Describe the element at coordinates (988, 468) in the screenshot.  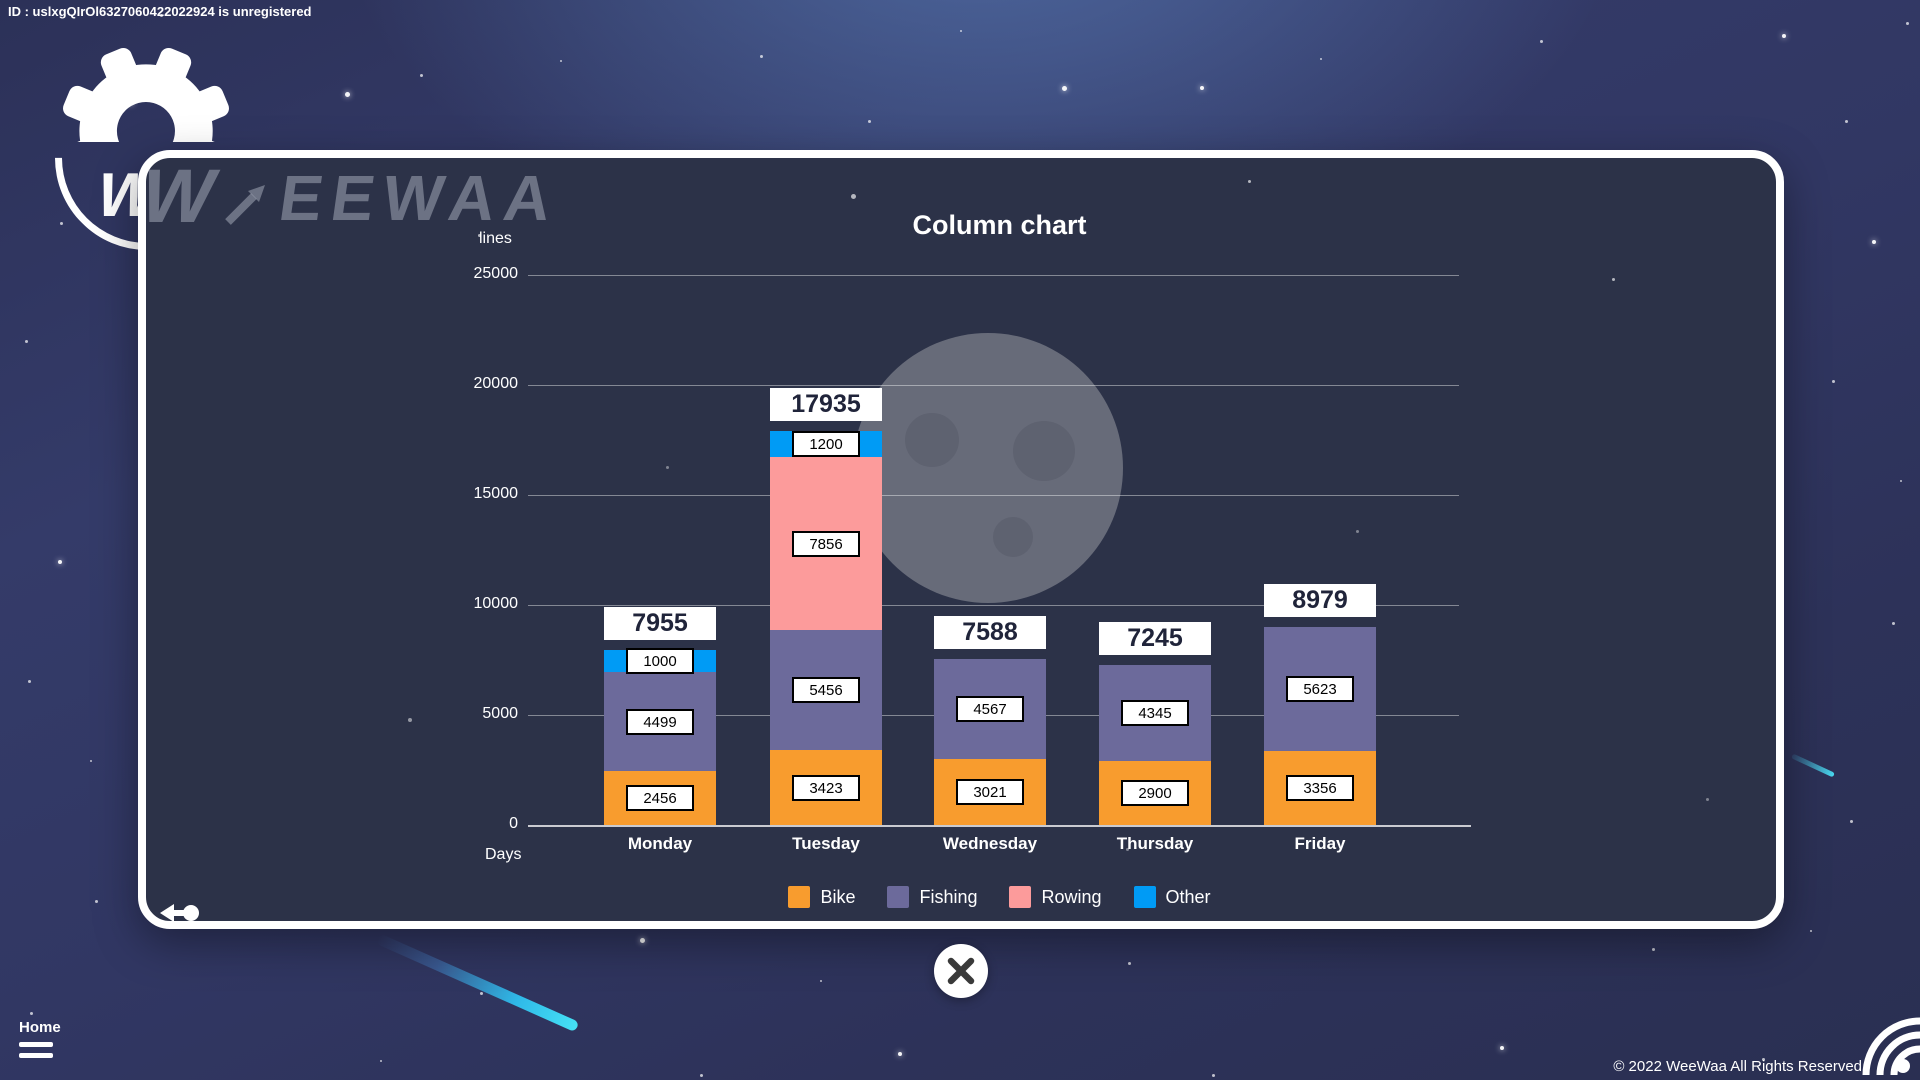
I see `moon-decoration` at that location.